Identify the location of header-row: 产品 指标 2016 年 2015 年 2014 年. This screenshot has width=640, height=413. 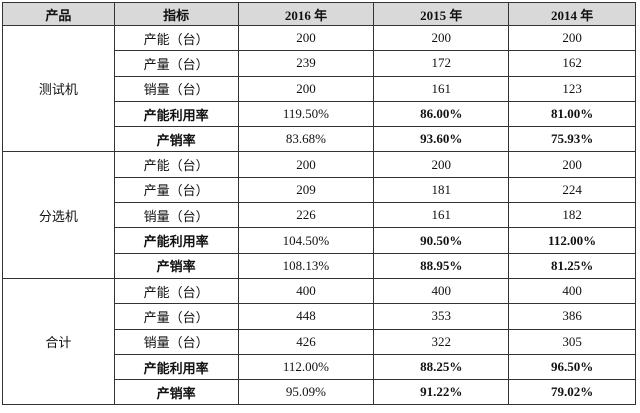
(319, 14).